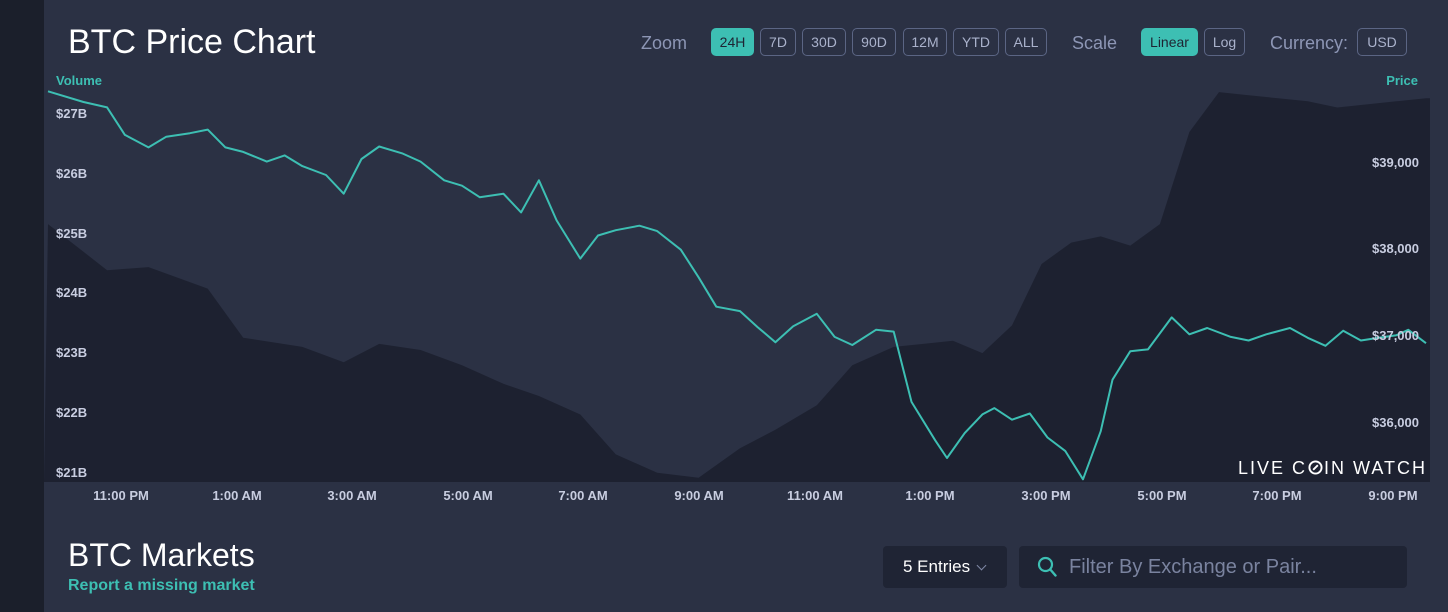  What do you see at coordinates (1095, 43) in the screenshot?
I see `scale-label: Scale` at bounding box center [1095, 43].